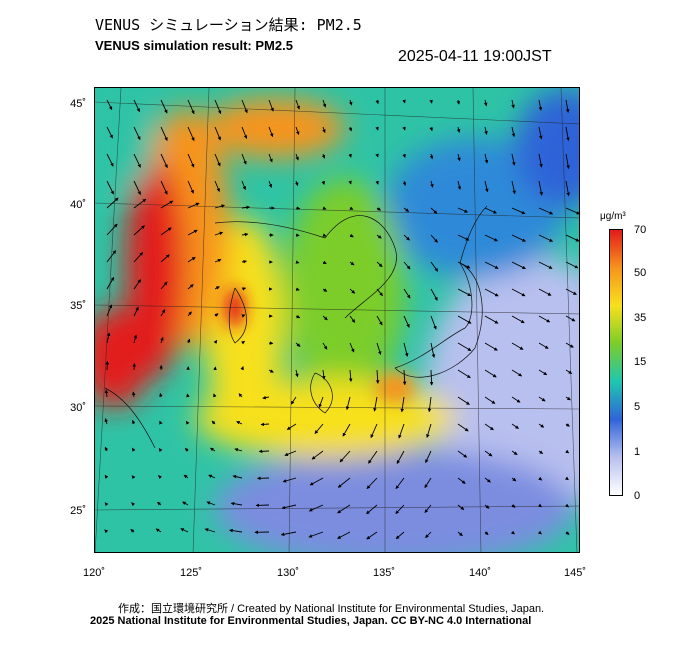  Describe the element at coordinates (475, 56) in the screenshot. I see `forecast-timestamp: 2025-04-11 19:00JST` at that location.